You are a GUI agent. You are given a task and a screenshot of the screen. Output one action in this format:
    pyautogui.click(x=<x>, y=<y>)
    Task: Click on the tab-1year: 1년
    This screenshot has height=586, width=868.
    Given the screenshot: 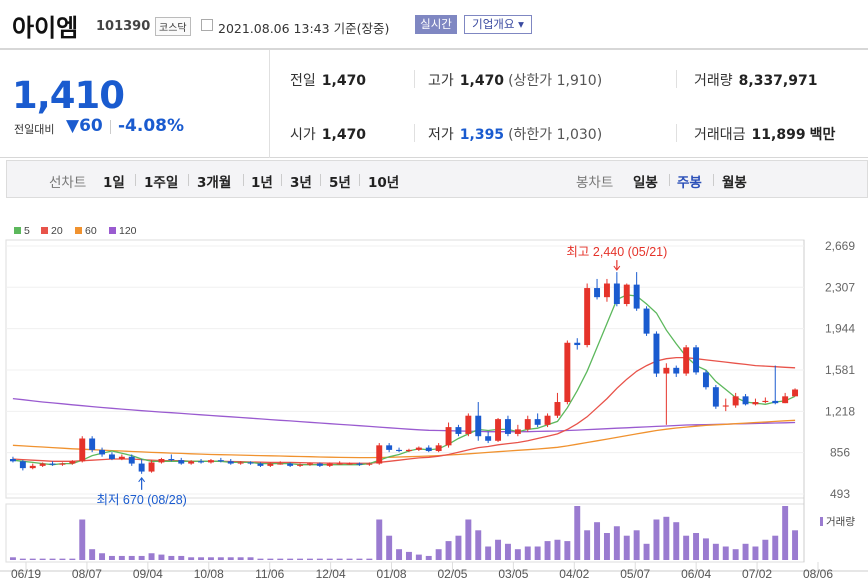 What is the action you would take?
    pyautogui.click(x=262, y=183)
    